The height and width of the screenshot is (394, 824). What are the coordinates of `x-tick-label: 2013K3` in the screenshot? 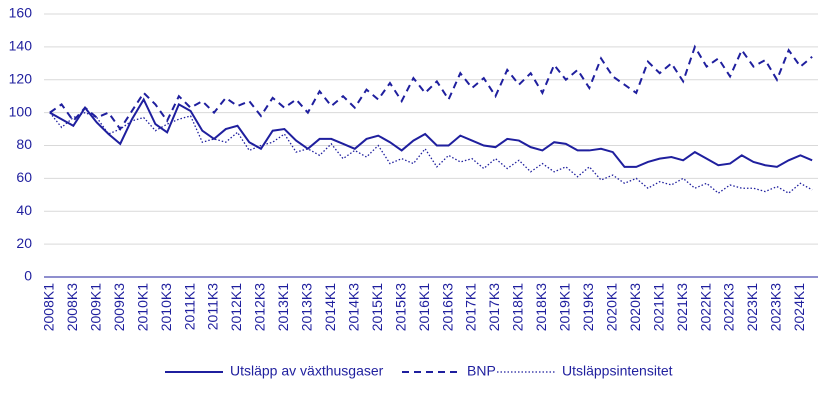 It's located at (307, 307).